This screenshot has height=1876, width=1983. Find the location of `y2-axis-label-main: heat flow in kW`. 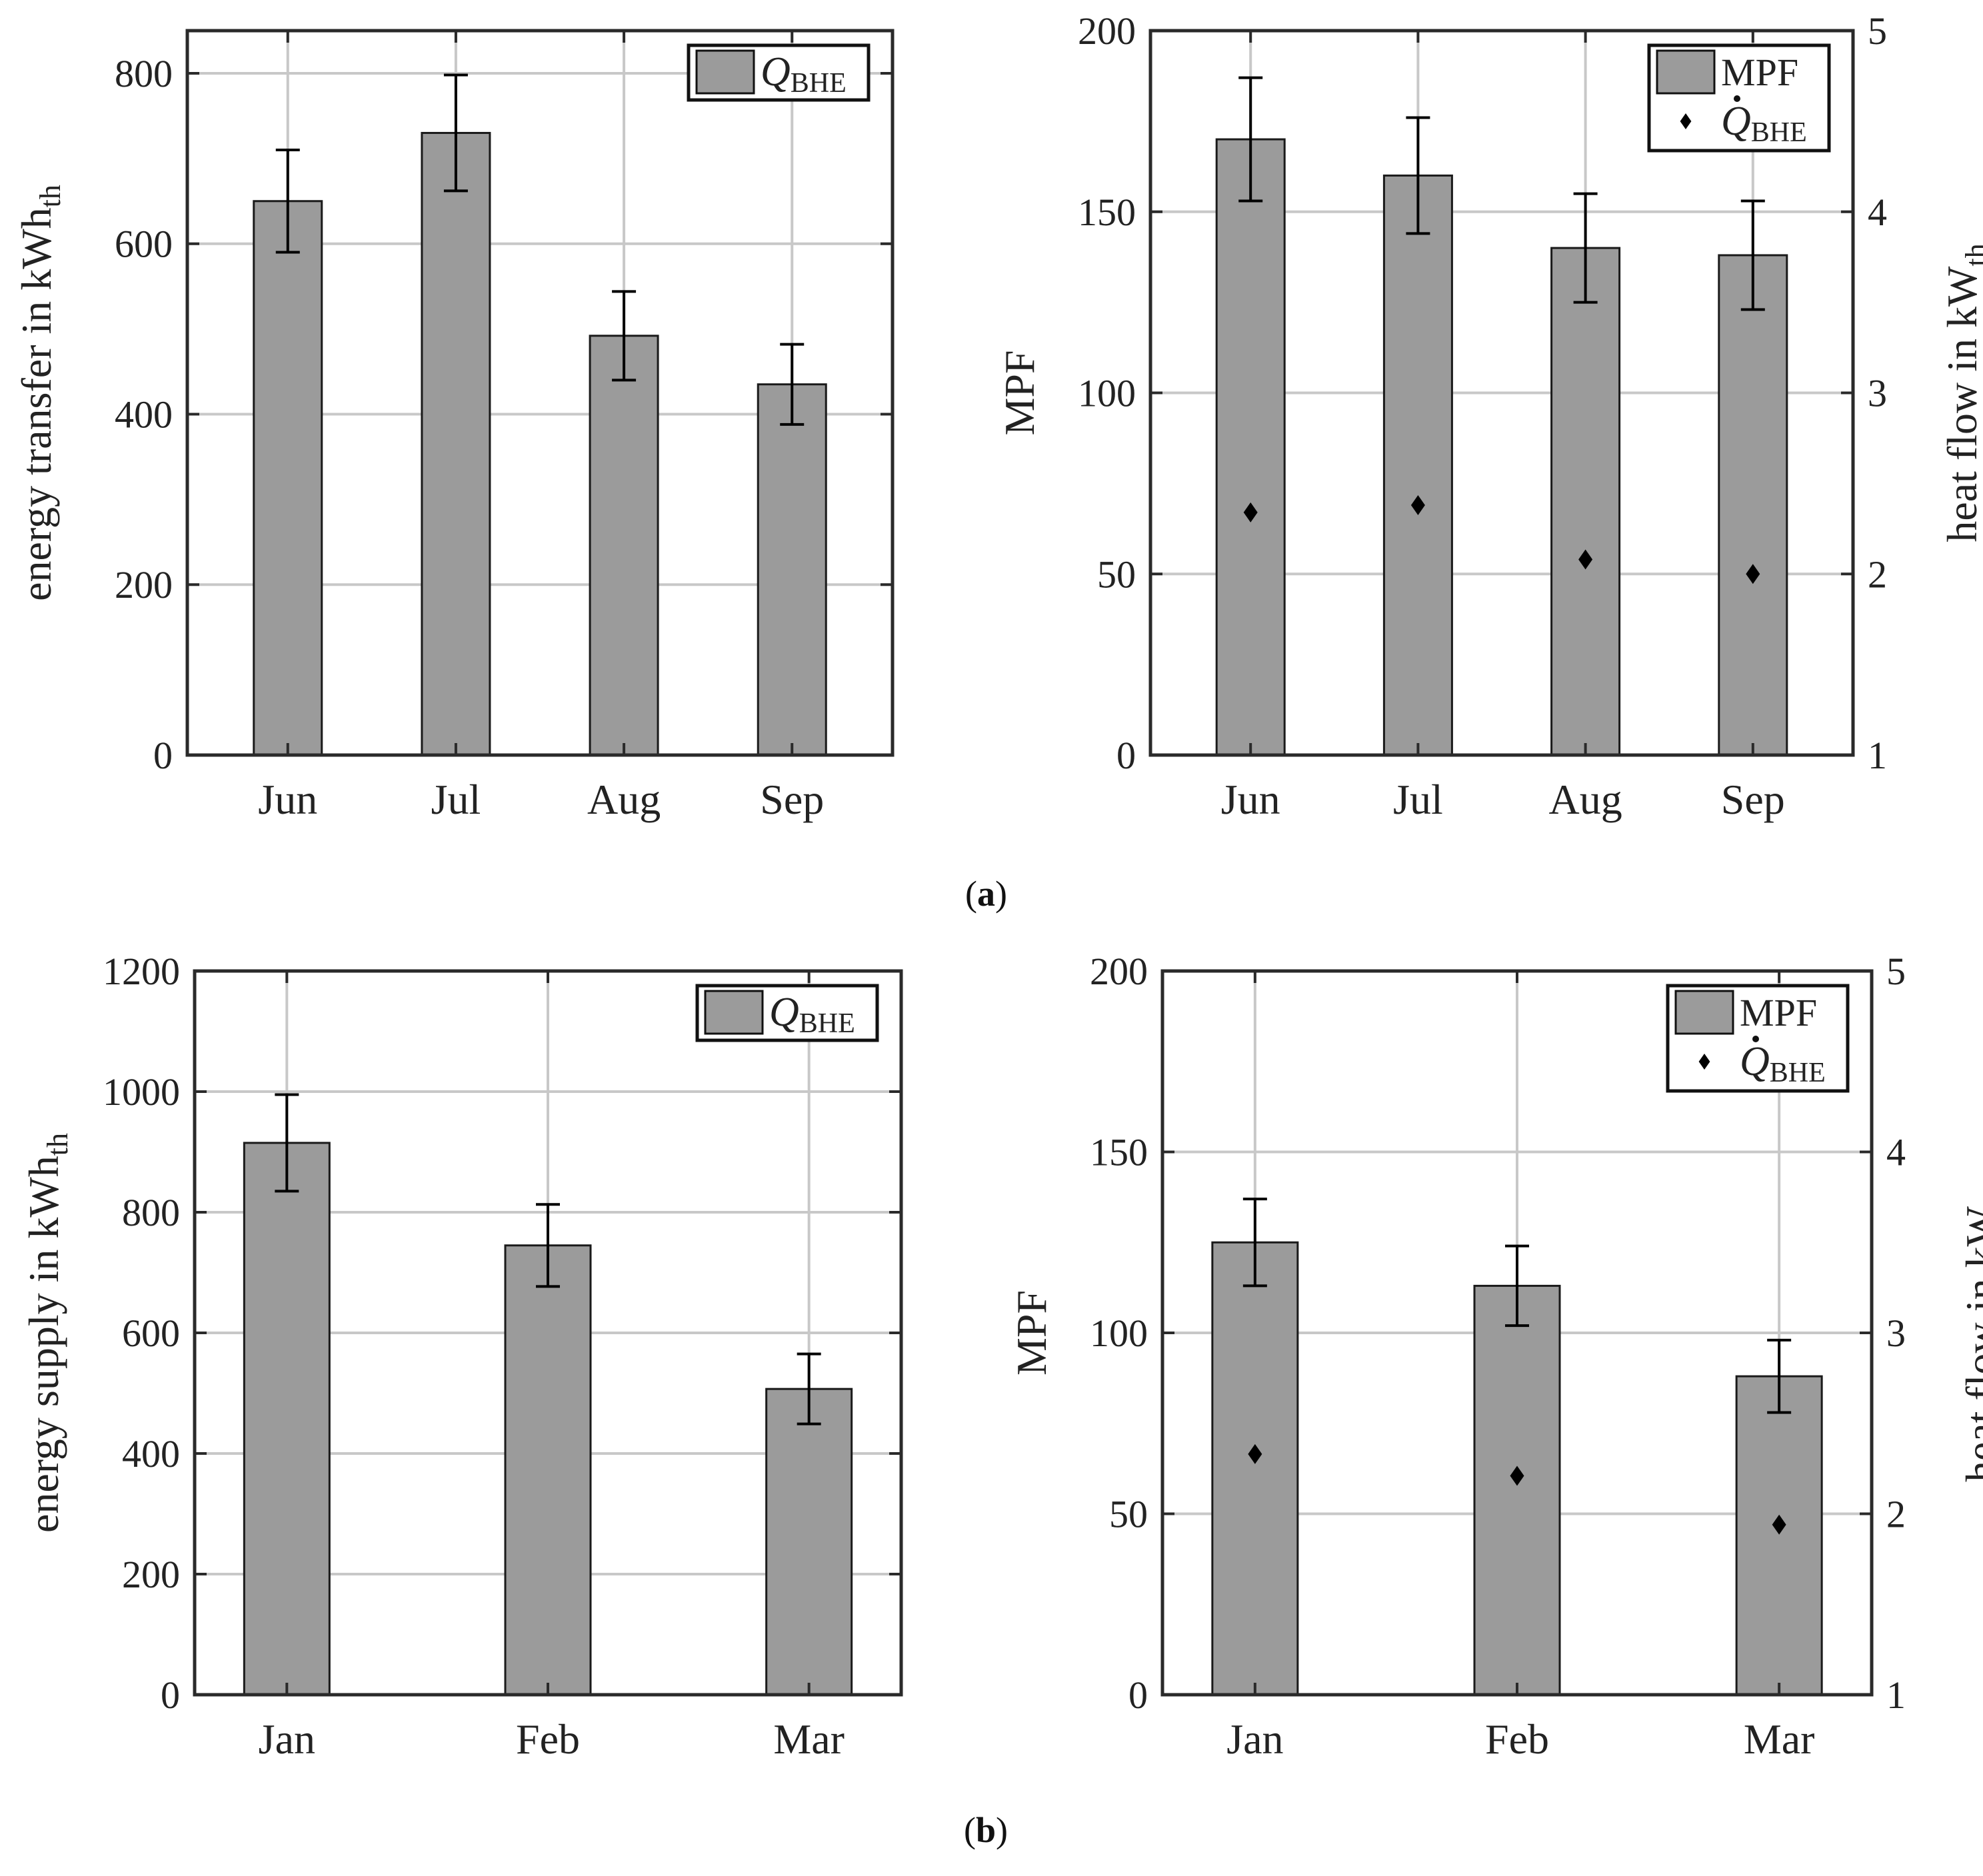

y2-axis-label-main: heat flow in kW is located at coordinates (1960, 404).